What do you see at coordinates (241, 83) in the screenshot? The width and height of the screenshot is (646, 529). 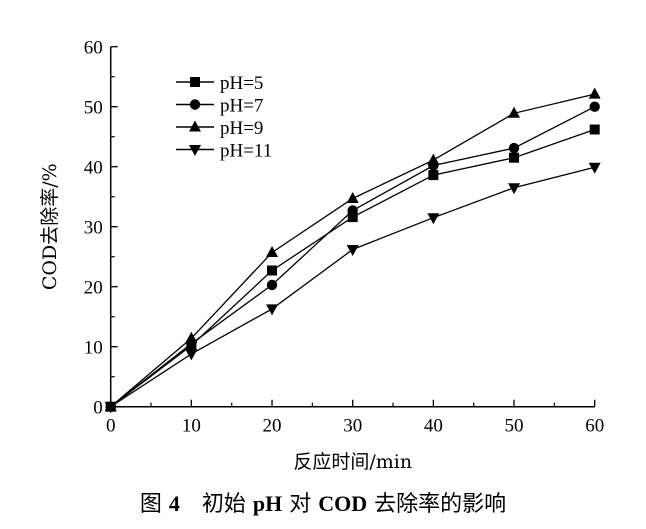 I see `legend-label: pH=5` at bounding box center [241, 83].